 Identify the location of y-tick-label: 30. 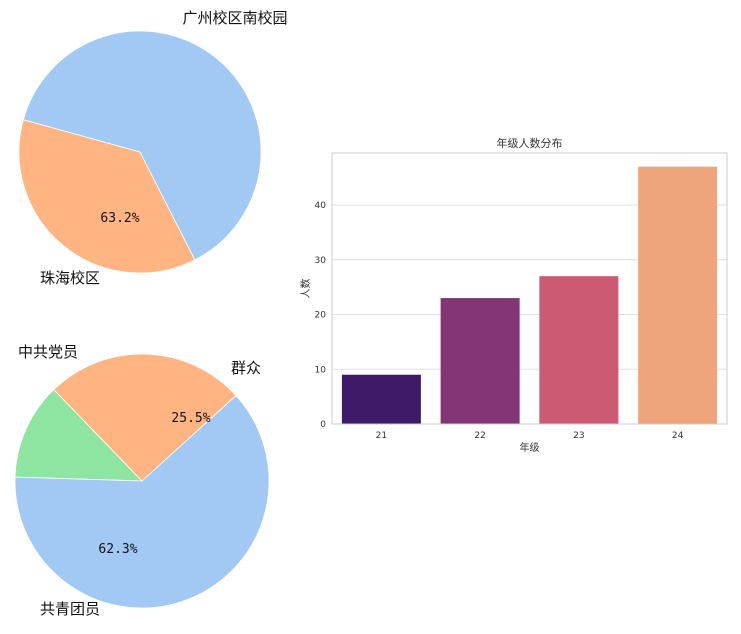
(321, 261).